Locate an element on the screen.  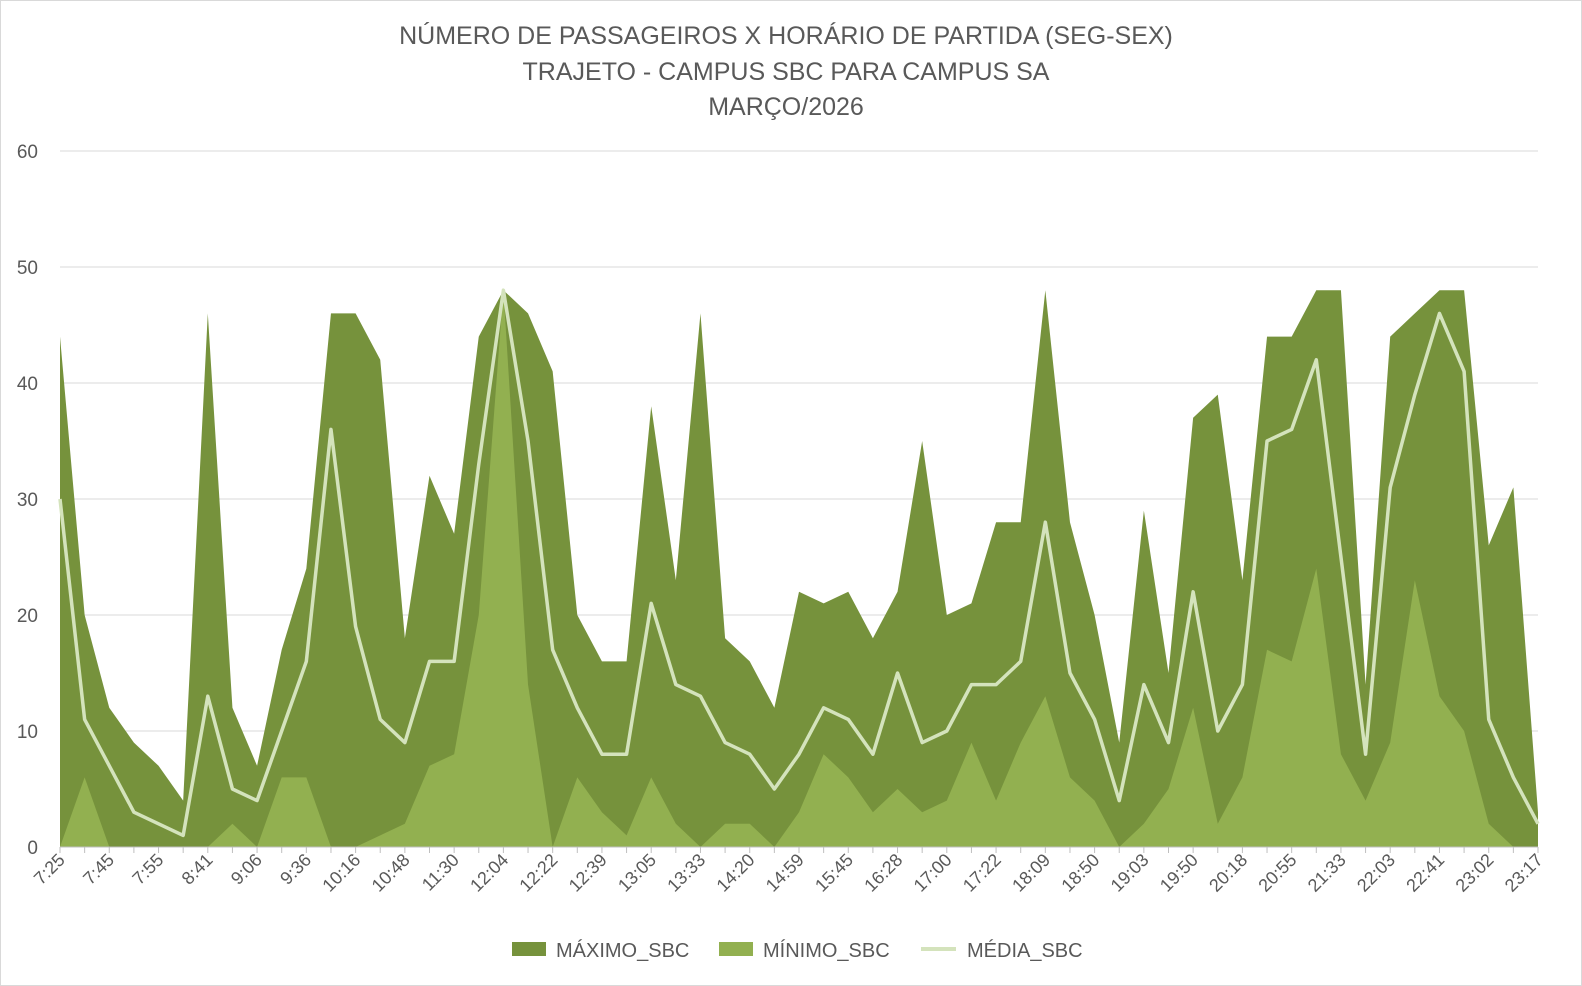
legend-label-minimo: MÍNIMO_SBC is located at coordinates (826, 950).